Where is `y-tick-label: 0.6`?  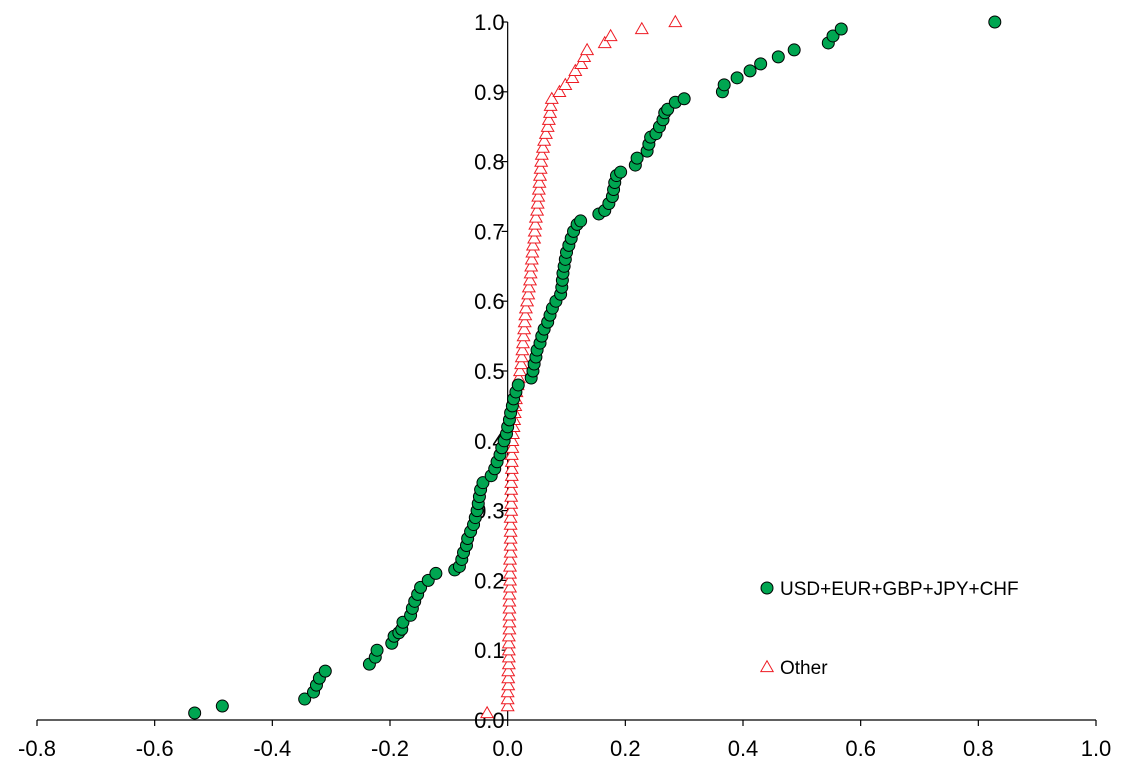 y-tick-label: 0.6 is located at coordinates (489, 301).